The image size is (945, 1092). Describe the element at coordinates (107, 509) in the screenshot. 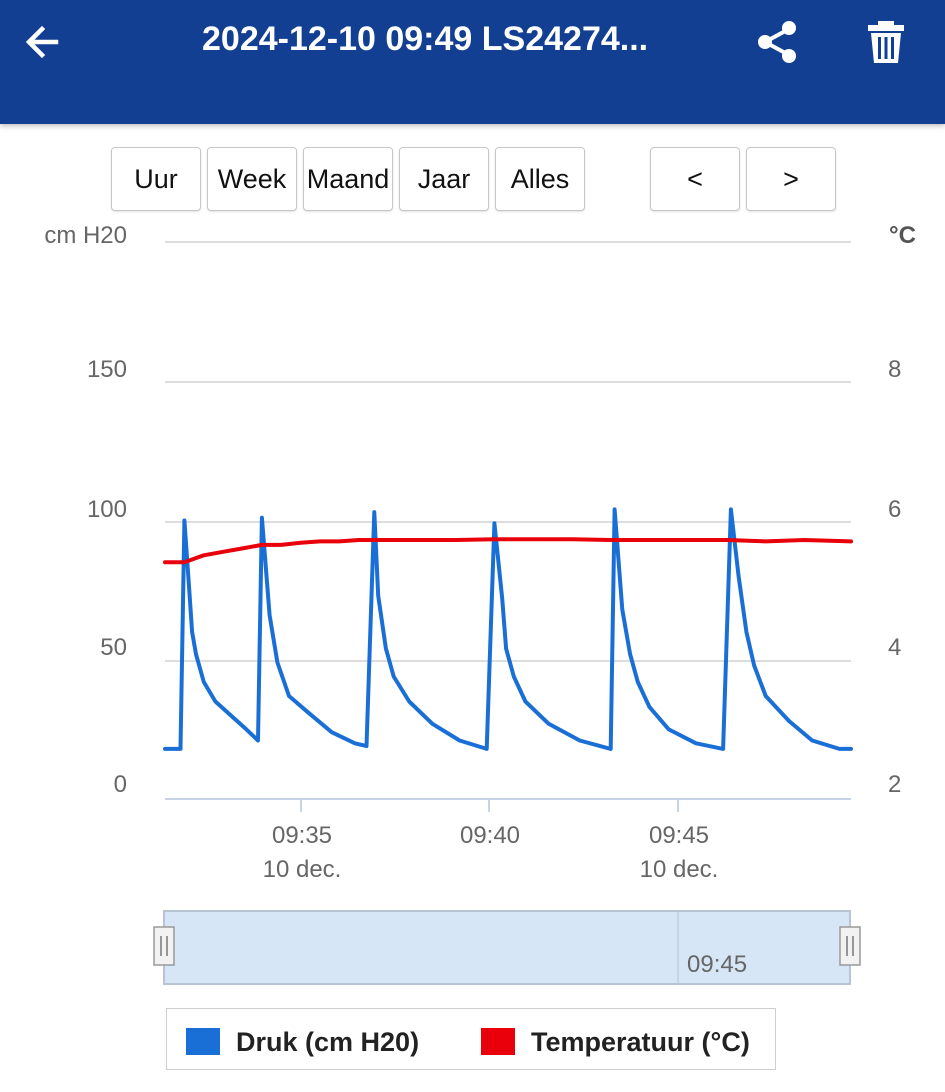

I see `left-tick-label: 100` at that location.